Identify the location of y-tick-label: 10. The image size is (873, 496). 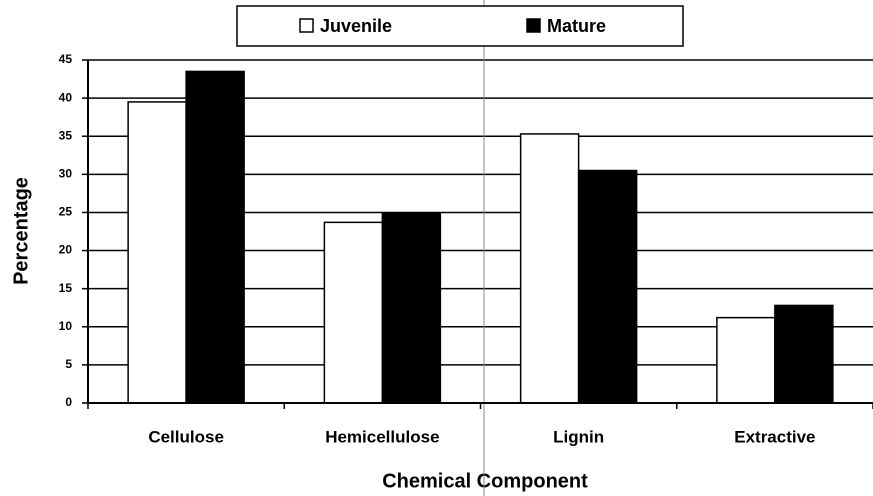
(66, 326).